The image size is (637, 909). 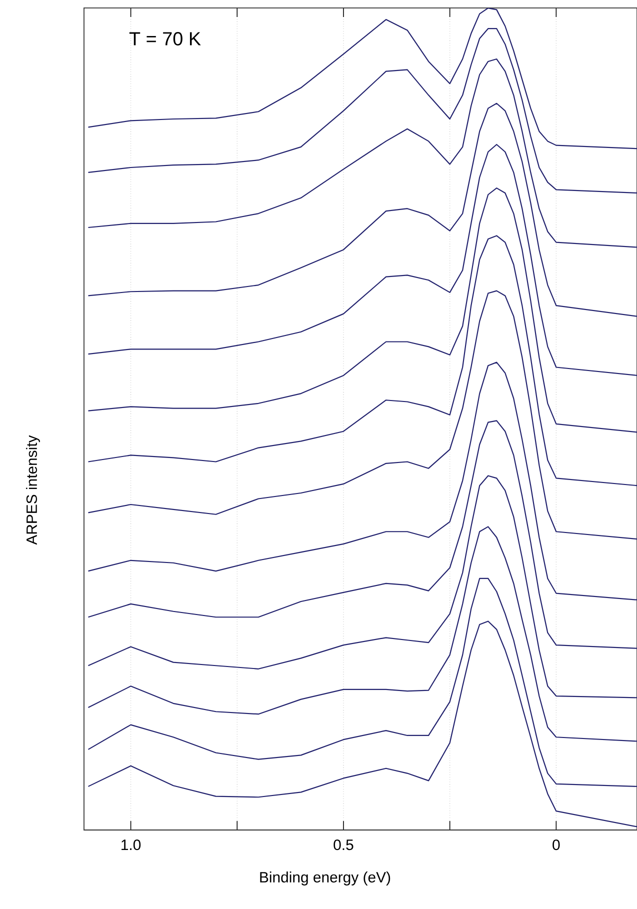 What do you see at coordinates (131, 845) in the screenshot?
I see `x-tick-label: 1.0` at bounding box center [131, 845].